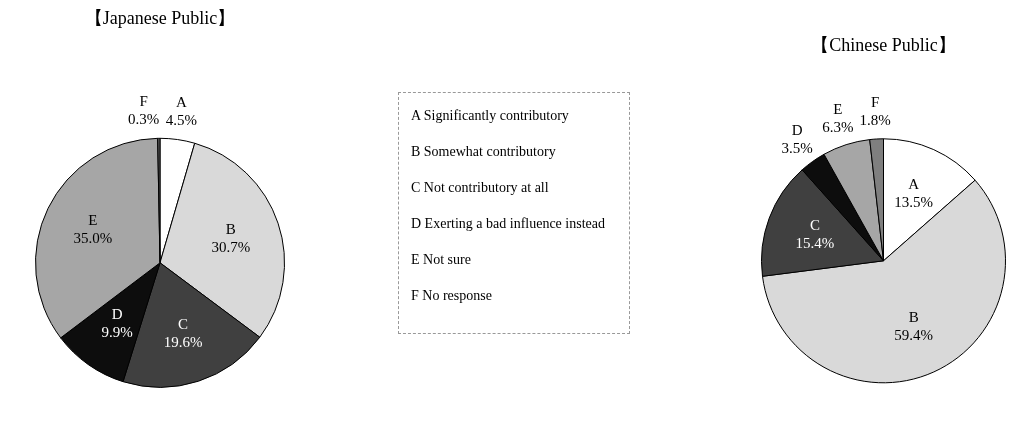 This screenshot has width=1023, height=441. What do you see at coordinates (160, 17) in the screenshot?
I see `chart-title: 【Japanese Public】` at bounding box center [160, 17].